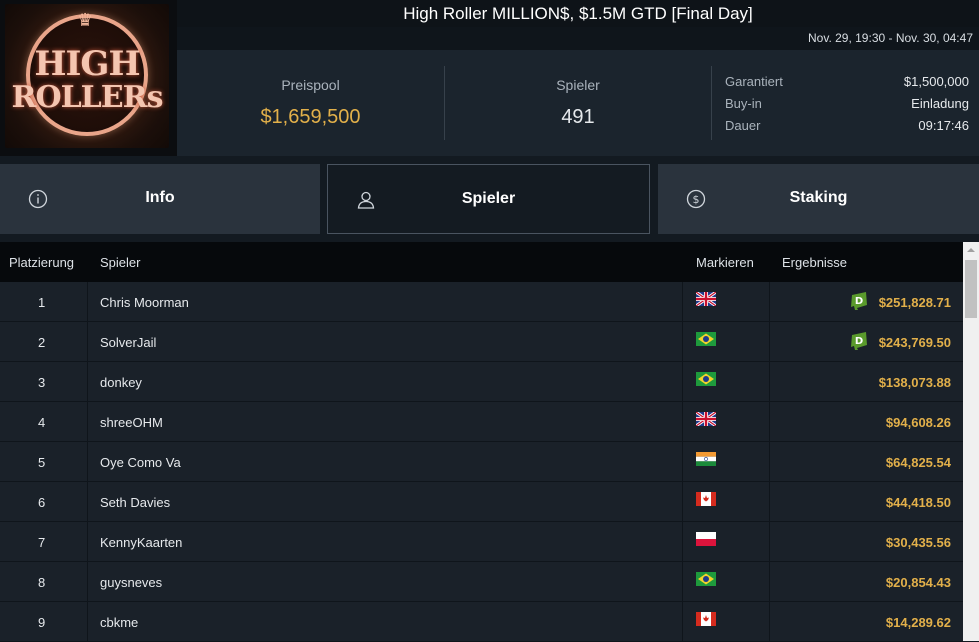  I want to click on scroll-thumb, so click(971, 289).